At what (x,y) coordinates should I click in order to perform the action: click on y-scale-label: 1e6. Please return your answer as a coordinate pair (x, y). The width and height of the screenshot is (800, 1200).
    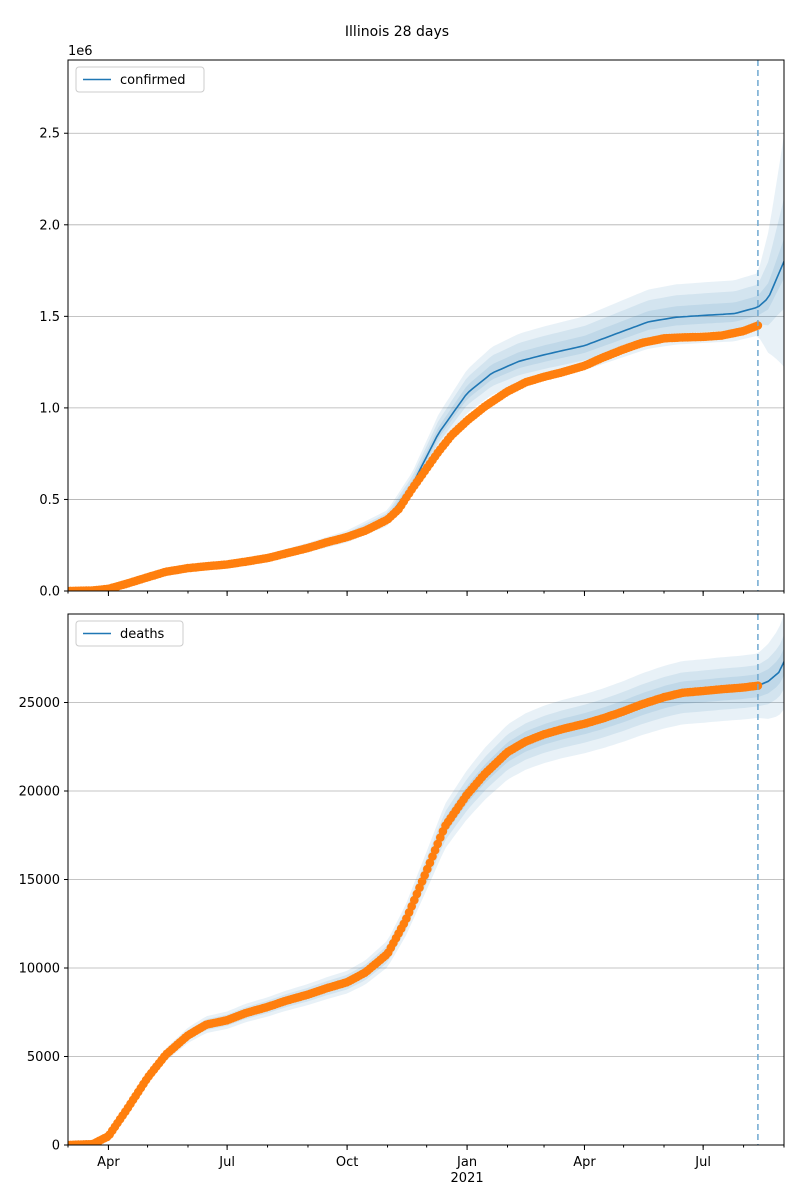
    Looking at the image, I should click on (80, 51).